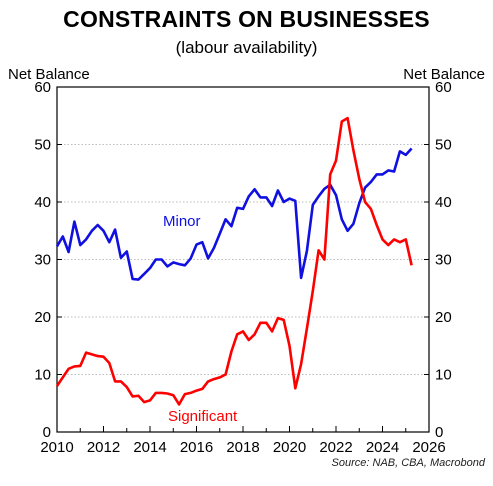  What do you see at coordinates (149, 447) in the screenshot?
I see `x-tick-label: 2014` at bounding box center [149, 447].